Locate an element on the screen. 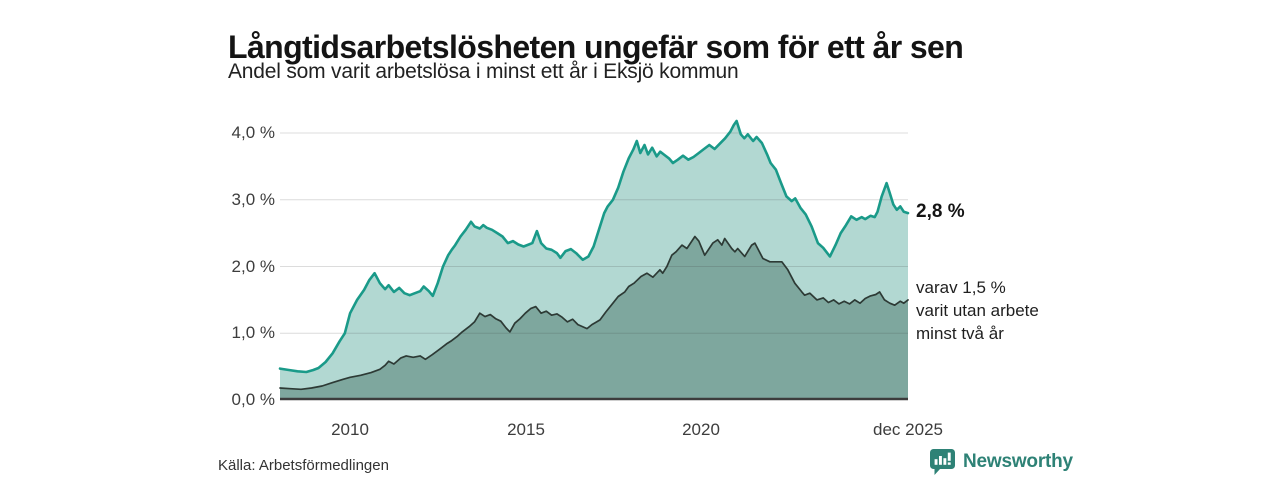 This screenshot has width=1280, height=480. x-axis-tick-label: 2020 is located at coordinates (701, 429).